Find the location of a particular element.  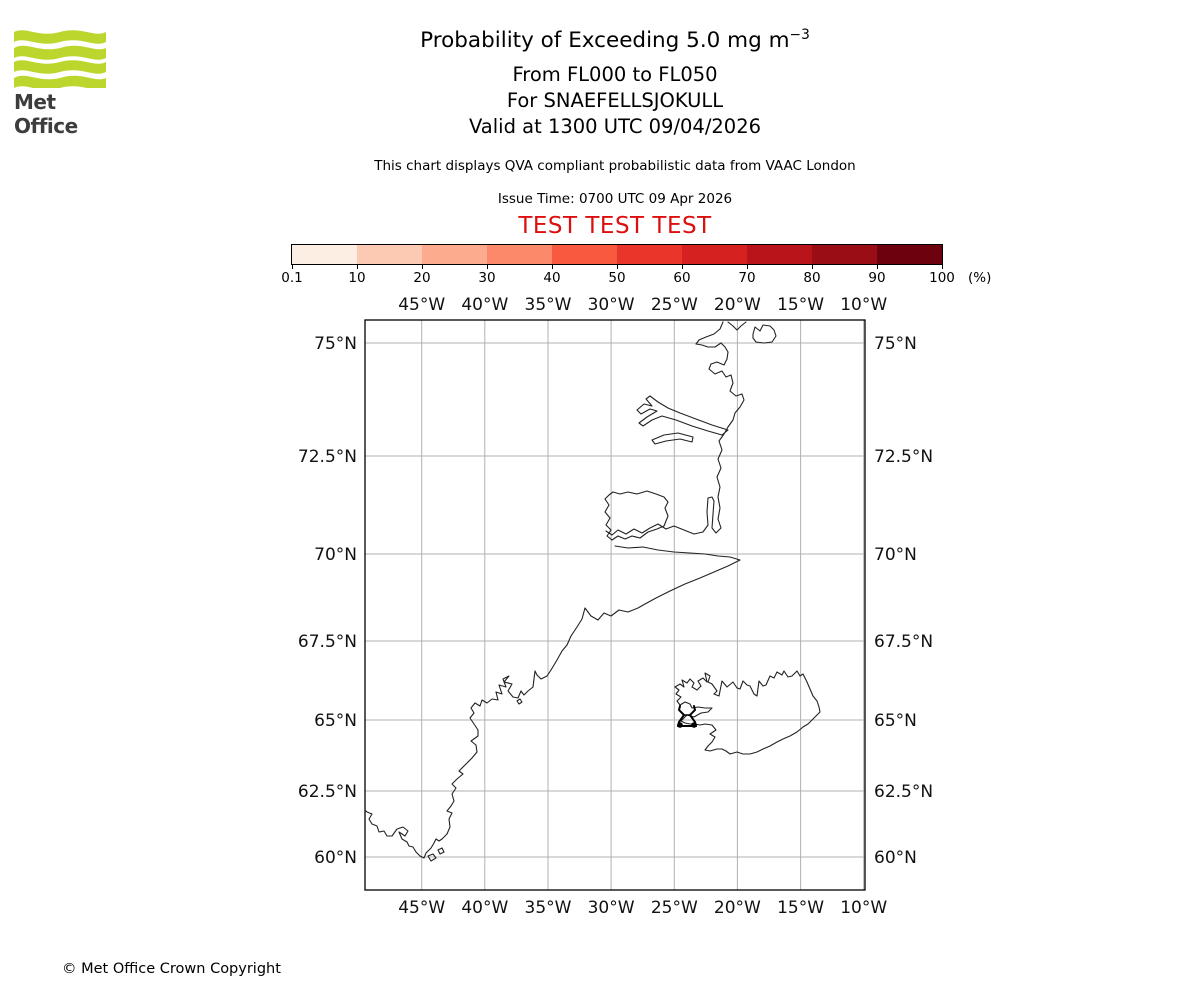

lat-label-right: 70°N is located at coordinates (895, 555).